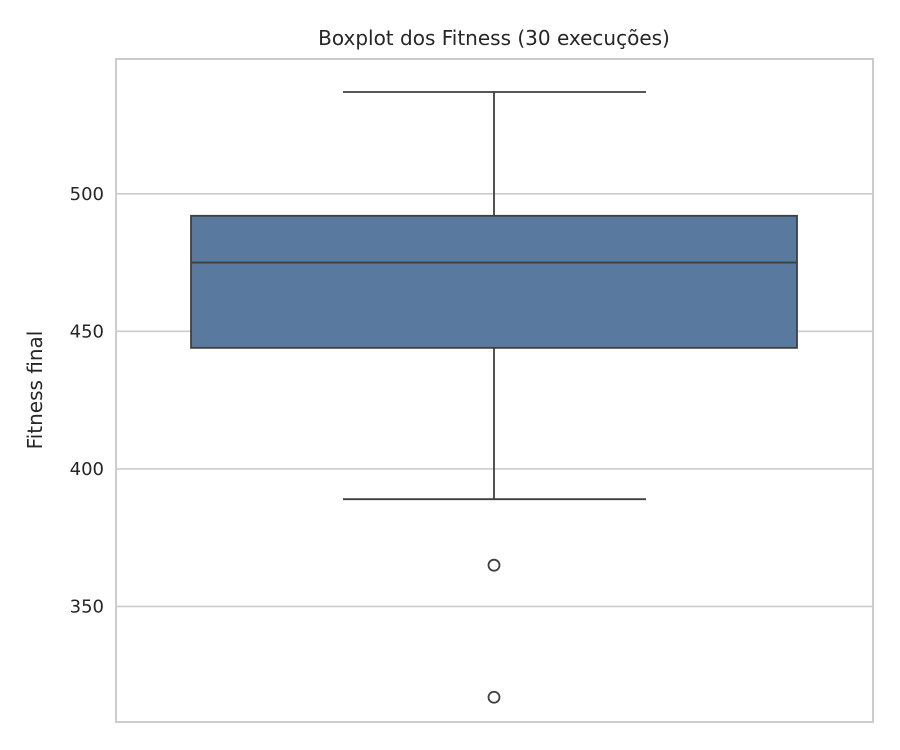  What do you see at coordinates (494, 38) in the screenshot?
I see `chart-title: Boxplot dos Fitness (30 execuções)` at bounding box center [494, 38].